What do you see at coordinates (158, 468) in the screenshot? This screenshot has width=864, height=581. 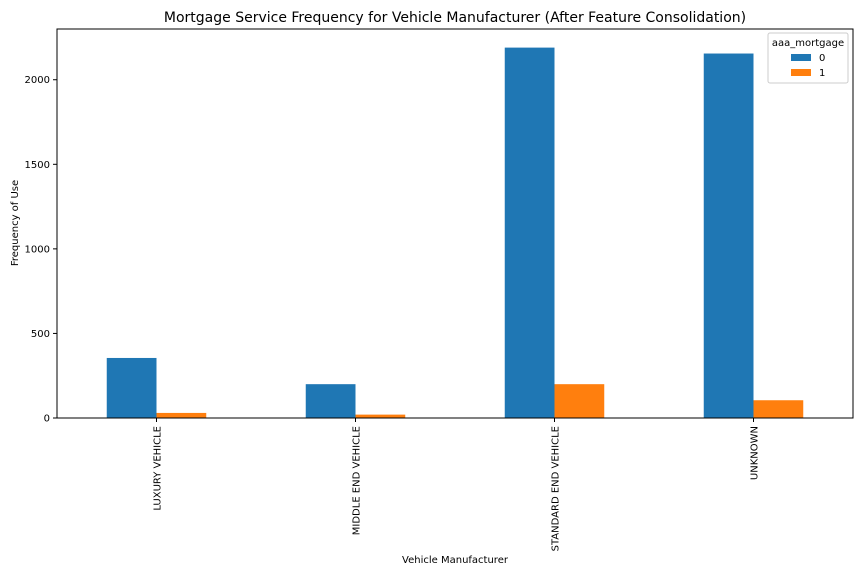 I see `x-tick-label: LUXURY VEHICLE` at bounding box center [158, 468].